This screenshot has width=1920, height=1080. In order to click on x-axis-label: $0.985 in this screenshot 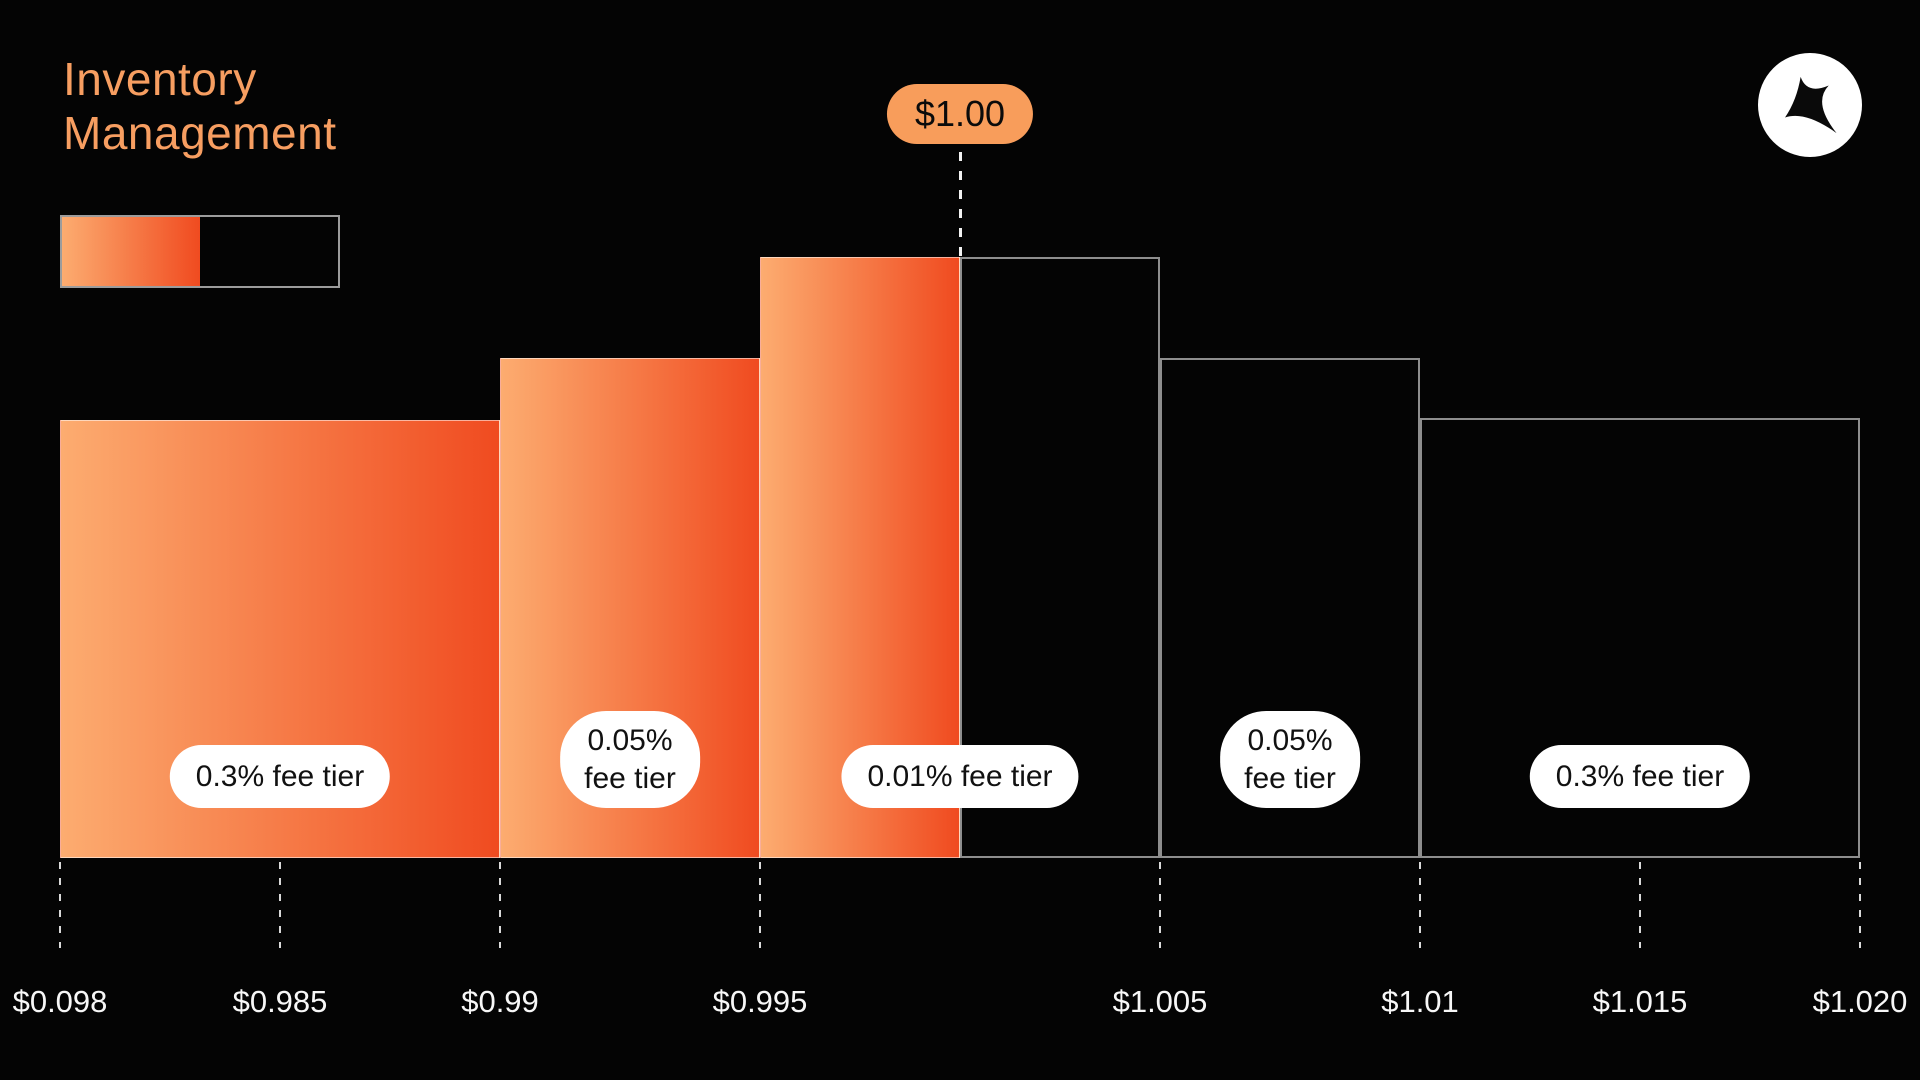, I will do `click(280, 1001)`.